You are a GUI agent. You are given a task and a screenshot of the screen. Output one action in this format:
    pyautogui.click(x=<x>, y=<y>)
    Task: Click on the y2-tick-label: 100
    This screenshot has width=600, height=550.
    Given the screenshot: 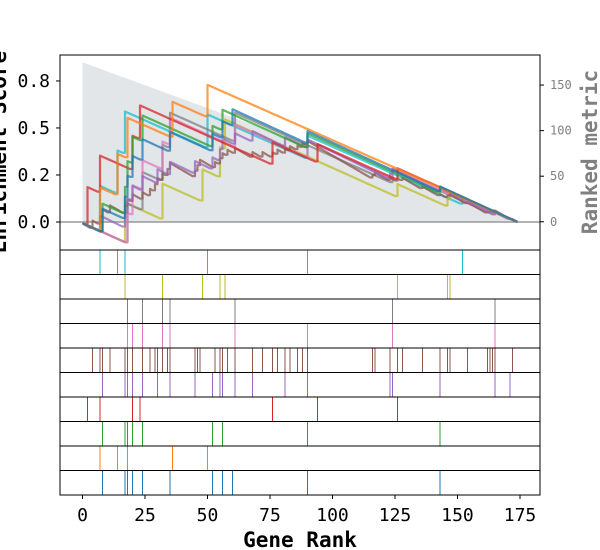 What is the action you would take?
    pyautogui.click(x=561, y=131)
    